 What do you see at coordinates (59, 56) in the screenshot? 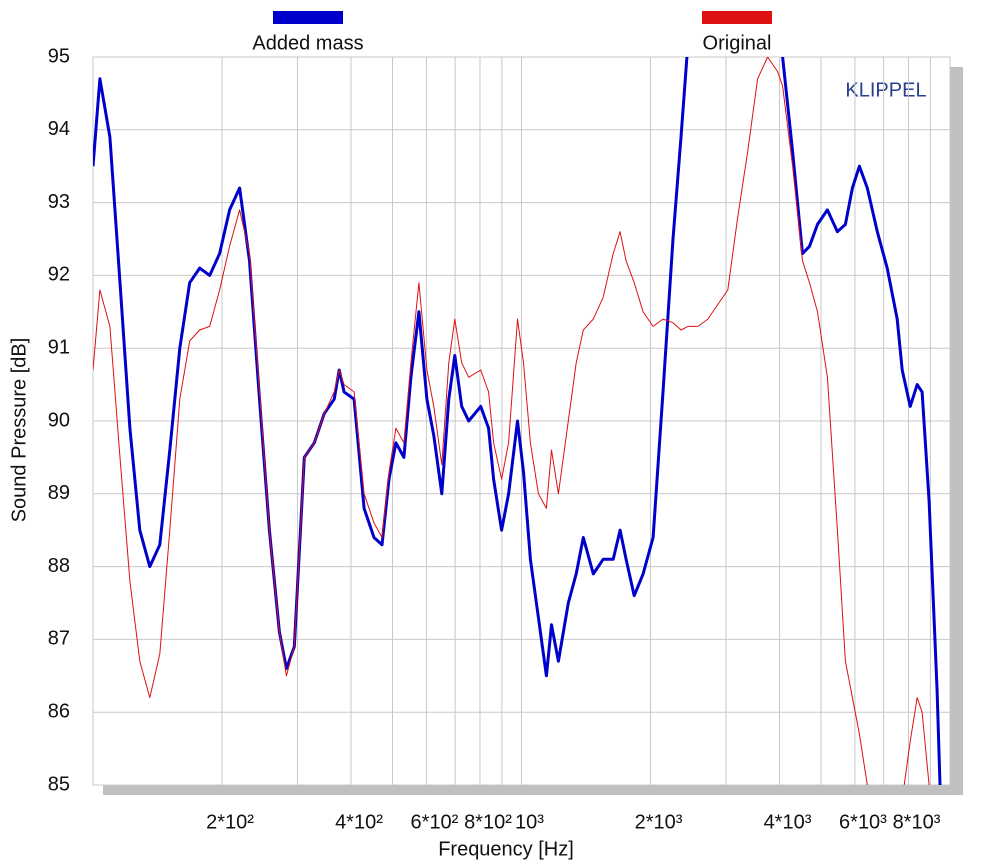
I see `y-tick-label: 95` at bounding box center [59, 56].